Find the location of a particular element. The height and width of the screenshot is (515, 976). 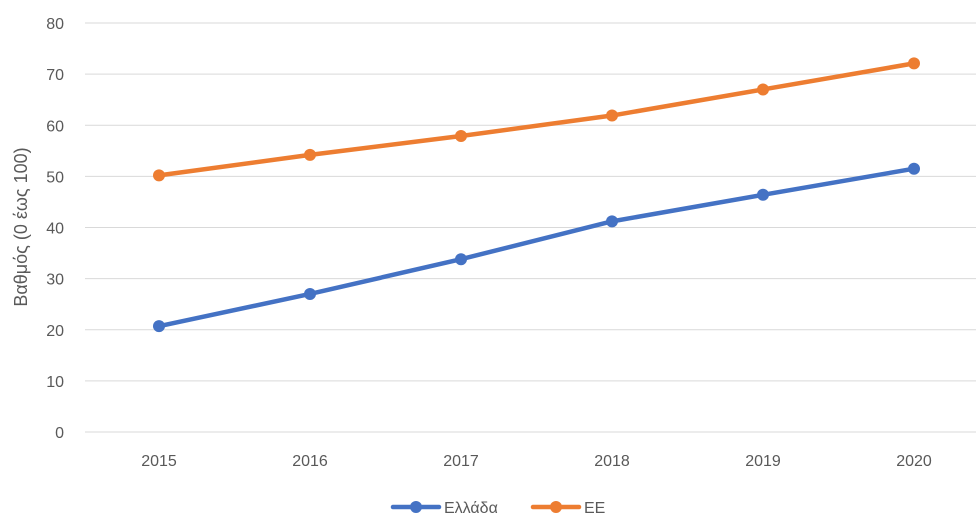

x-tick-label: 2016 is located at coordinates (310, 461).